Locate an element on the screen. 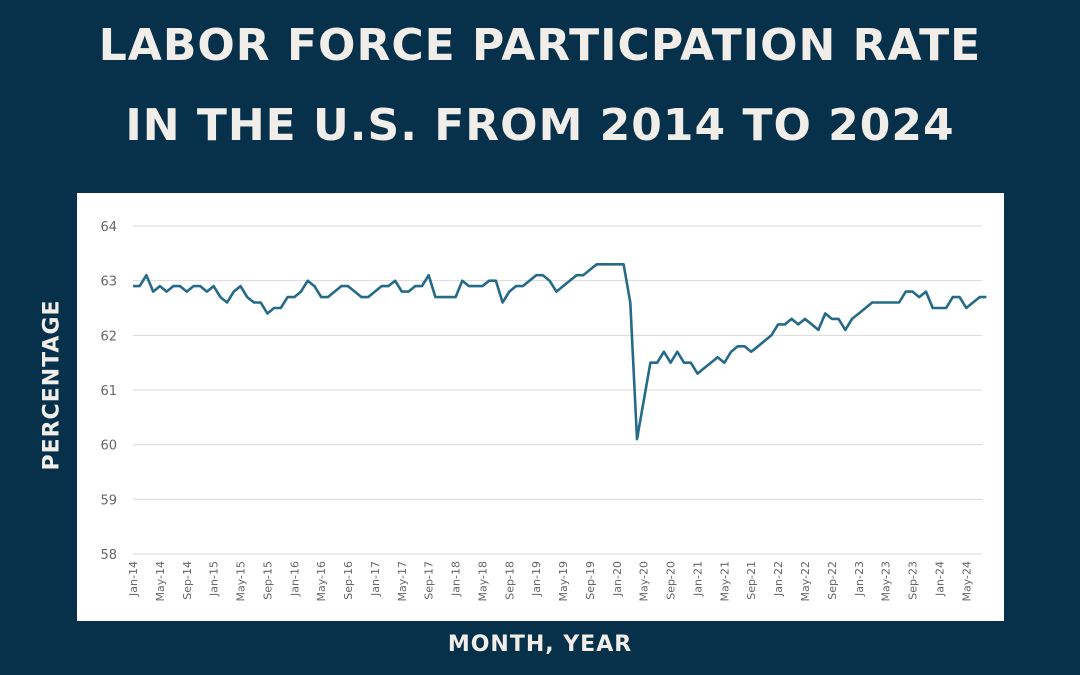  x-tick-label: Jan-22 is located at coordinates (778, 579).